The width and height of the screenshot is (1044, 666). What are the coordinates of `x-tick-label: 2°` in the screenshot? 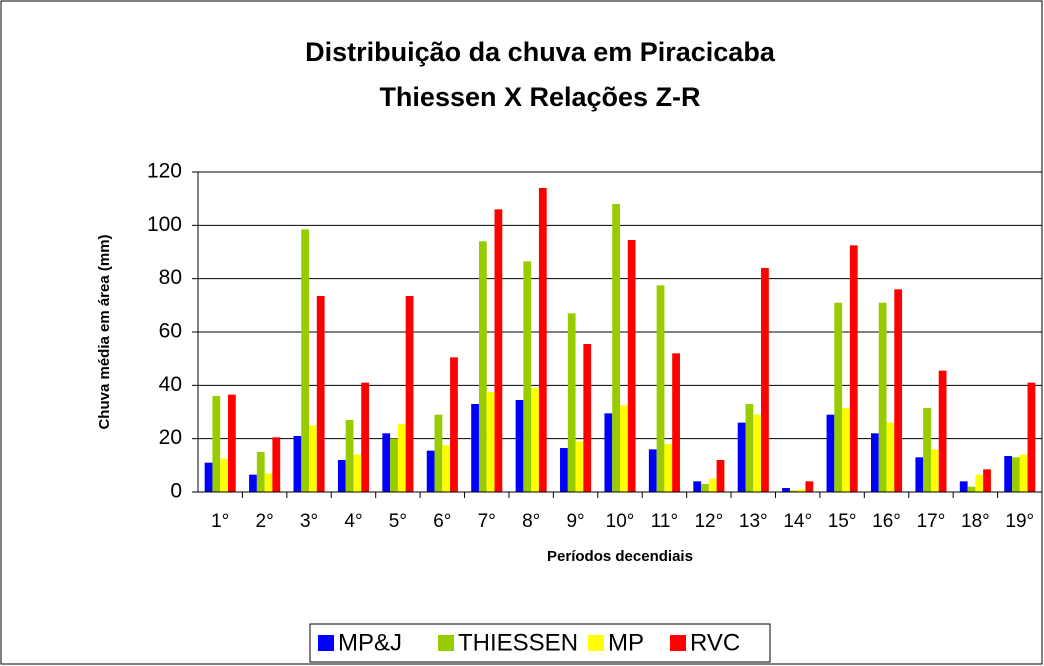 It's located at (265, 521).